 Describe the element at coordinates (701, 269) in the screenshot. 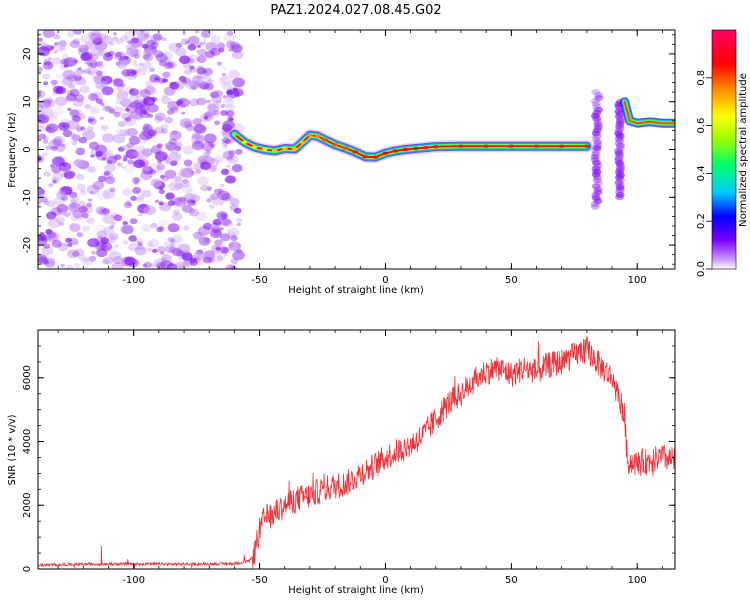

I see `colorbar-tick-label: 0.0` at that location.